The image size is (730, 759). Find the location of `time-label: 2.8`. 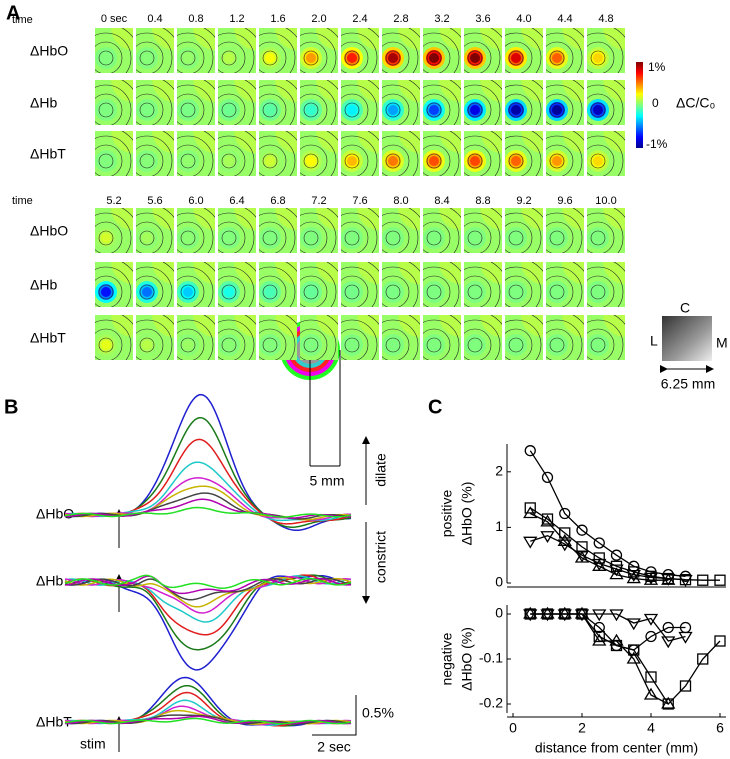

time-label: 2.8 is located at coordinates (400, 19).